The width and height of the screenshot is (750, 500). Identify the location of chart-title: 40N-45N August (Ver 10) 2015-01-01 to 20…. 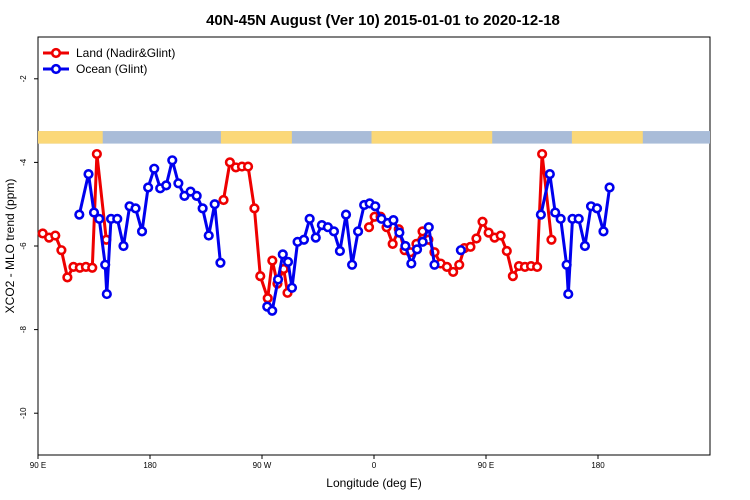
(383, 20).